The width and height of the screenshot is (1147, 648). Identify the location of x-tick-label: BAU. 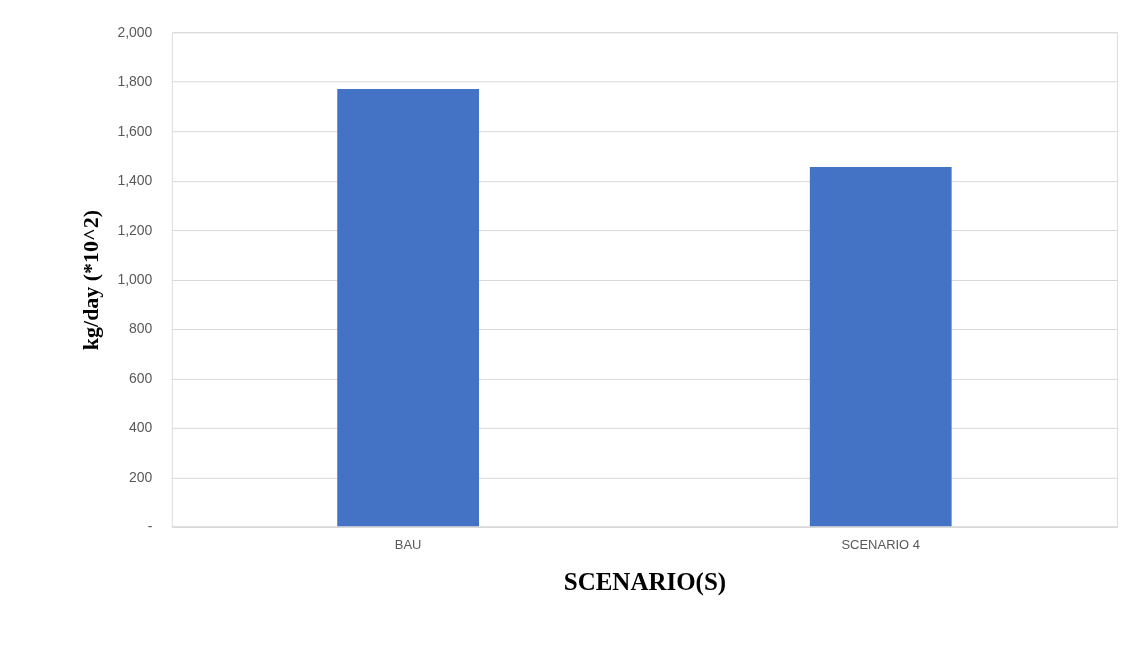
(408, 545).